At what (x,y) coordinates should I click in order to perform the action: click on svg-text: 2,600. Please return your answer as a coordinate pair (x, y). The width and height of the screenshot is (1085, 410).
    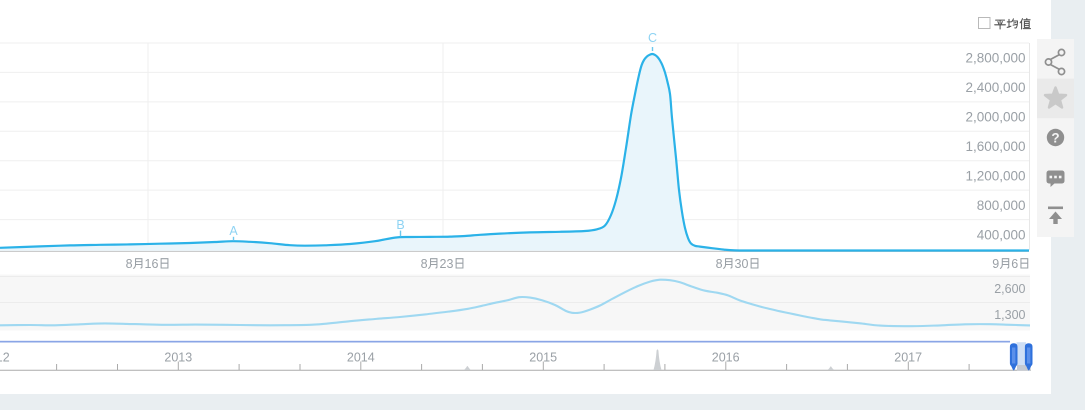
    Looking at the image, I should click on (1009, 289).